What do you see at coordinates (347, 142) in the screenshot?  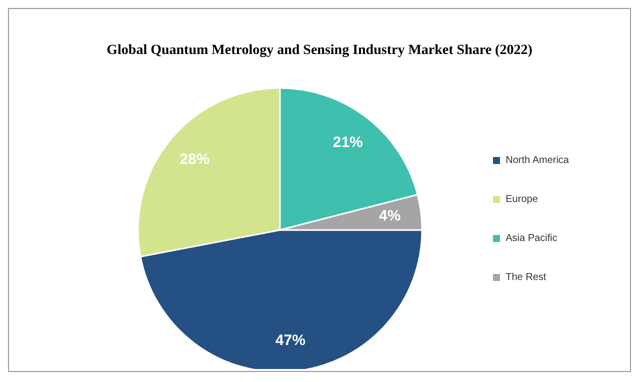 I see `data-label: 21%` at bounding box center [347, 142].